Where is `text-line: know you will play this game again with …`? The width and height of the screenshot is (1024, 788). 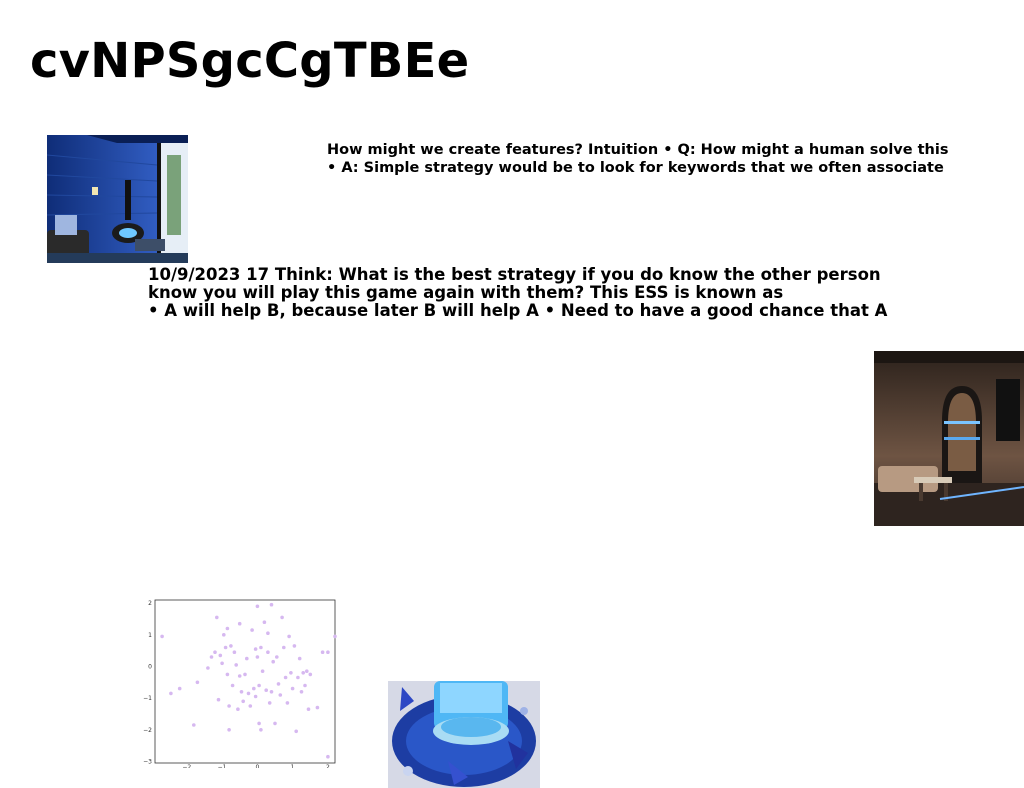
text-line: know you will play this game again with … is located at coordinates (466, 292).